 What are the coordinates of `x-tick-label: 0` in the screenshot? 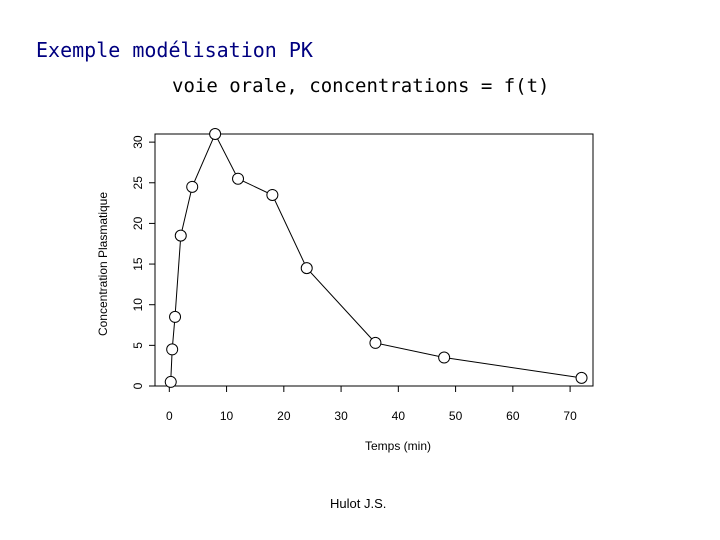 It's located at (169, 416).